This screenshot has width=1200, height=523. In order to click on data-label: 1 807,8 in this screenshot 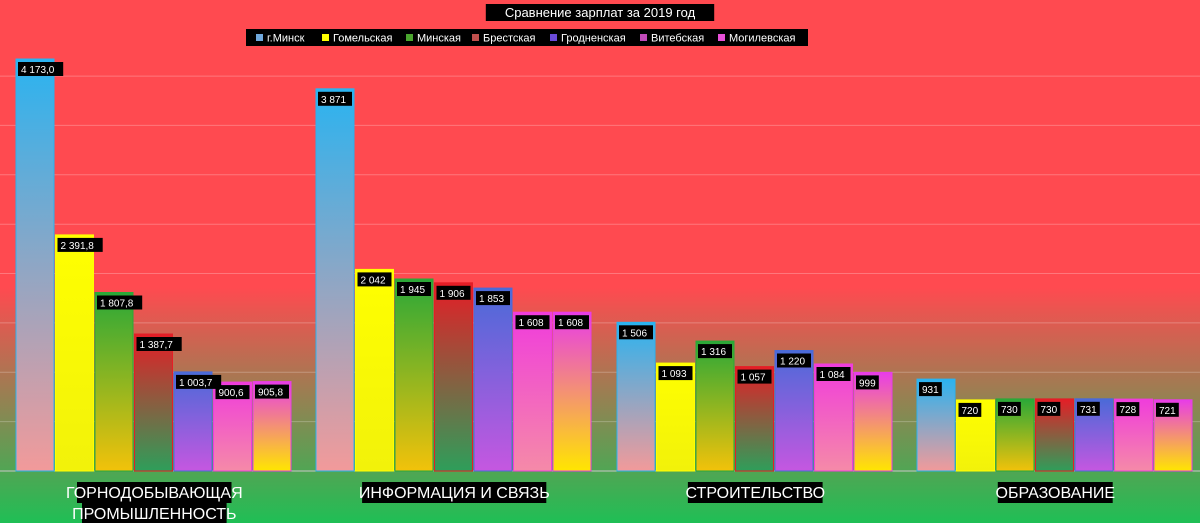, I will do `click(117, 304)`.